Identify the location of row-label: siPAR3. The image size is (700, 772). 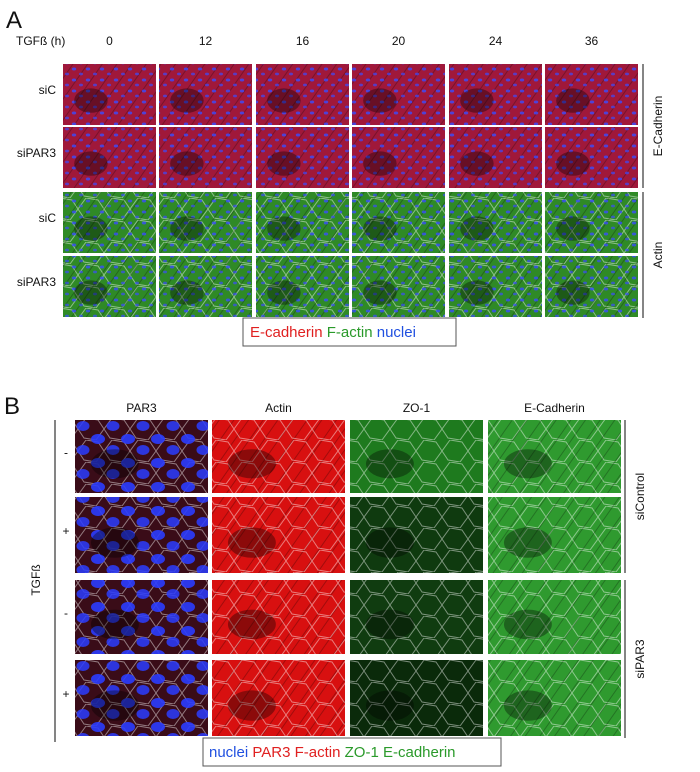
(36, 153).